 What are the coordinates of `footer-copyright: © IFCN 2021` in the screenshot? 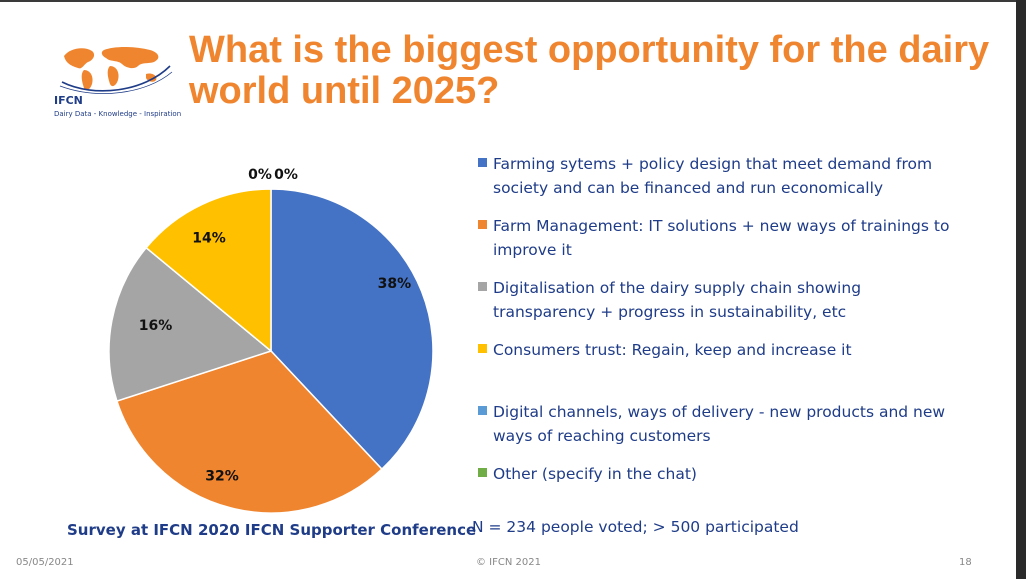 It's located at (508, 562).